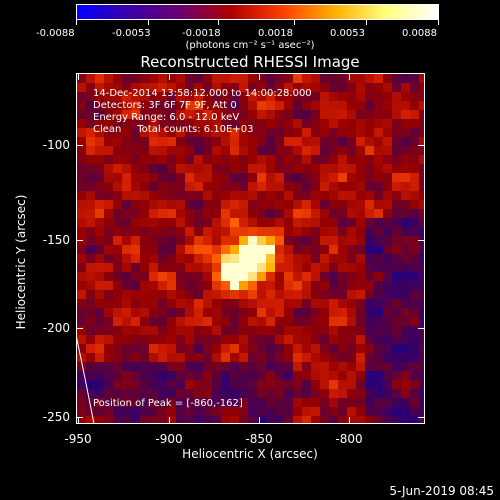  I want to click on colorbar-tick-label: 0.0053, so click(347, 33).